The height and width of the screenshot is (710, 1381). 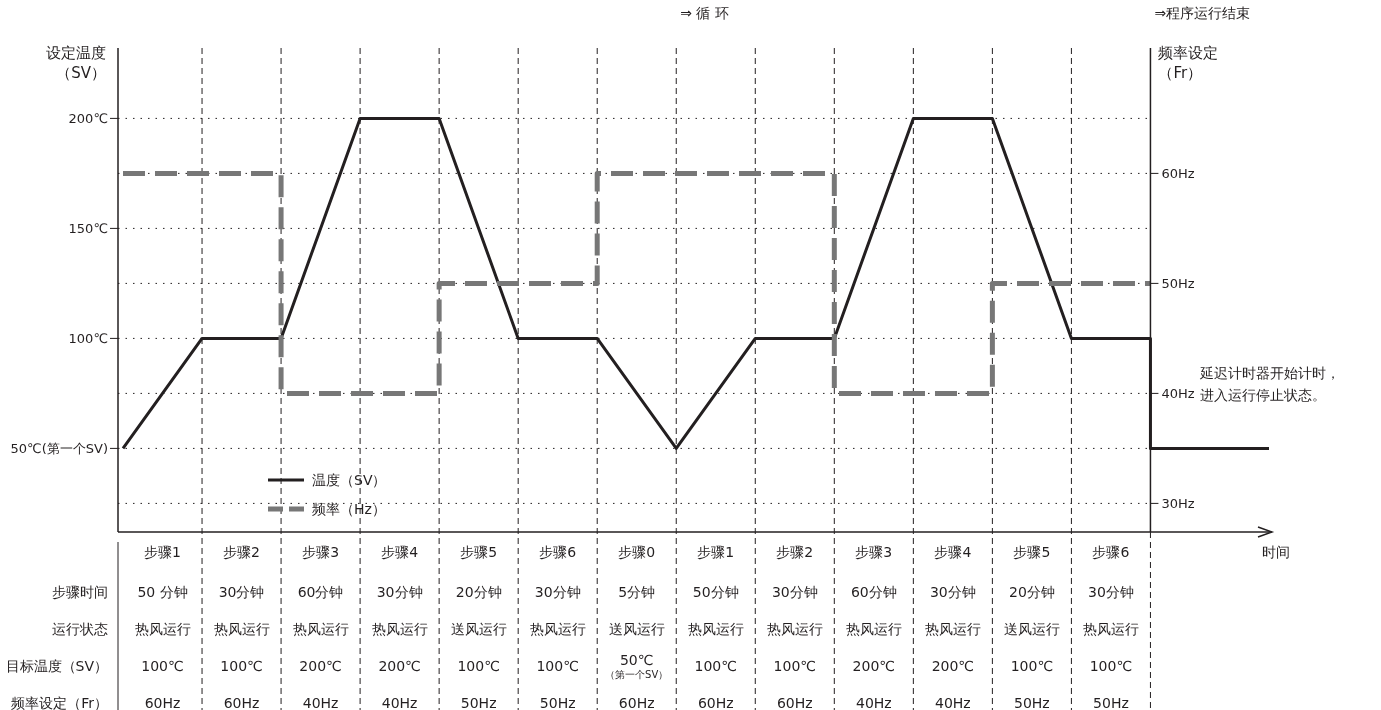 I want to click on annotation: 延迟计时器开始计时，进入运行停止状态。, so click(x=1270, y=384).